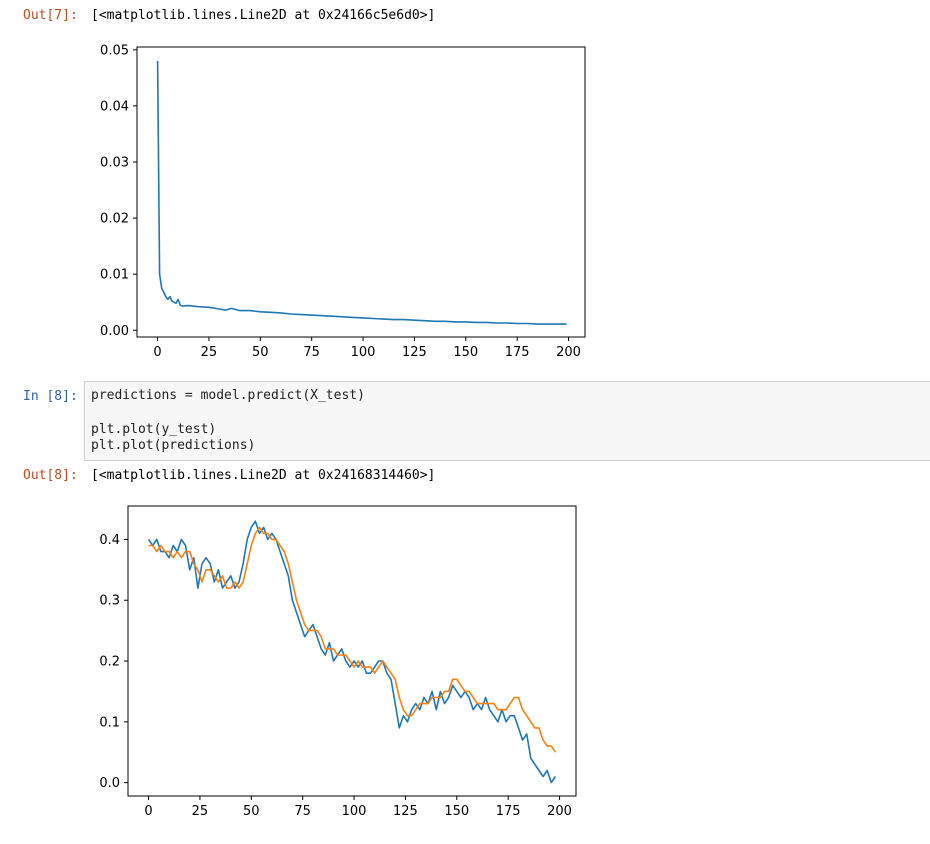  What do you see at coordinates (114, 50) in the screenshot?
I see `y-tick-label: 0.05` at bounding box center [114, 50].